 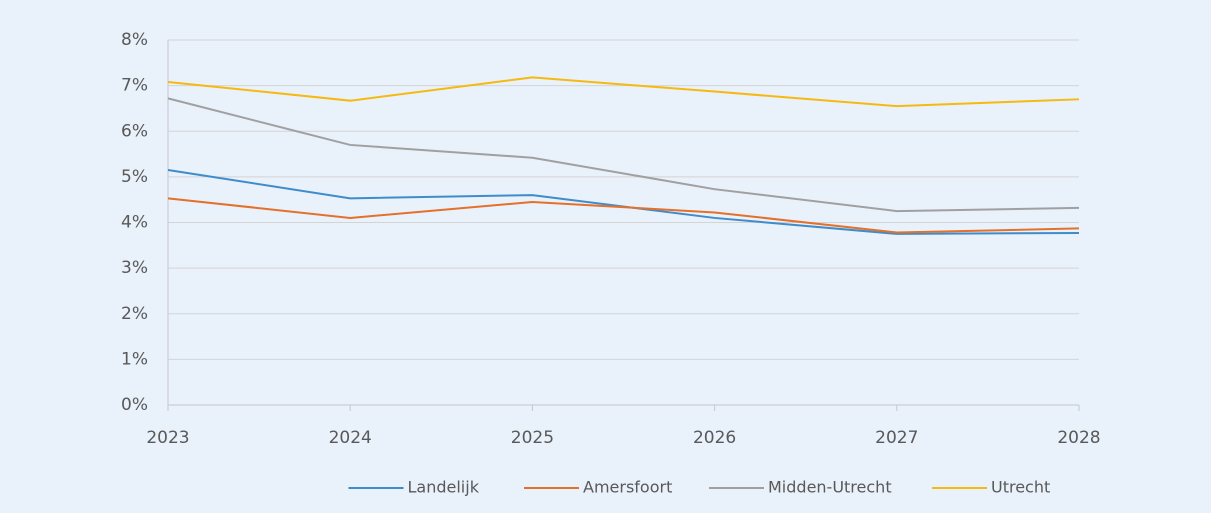 What do you see at coordinates (714, 438) in the screenshot?
I see `x-tick-label: 2026` at bounding box center [714, 438].